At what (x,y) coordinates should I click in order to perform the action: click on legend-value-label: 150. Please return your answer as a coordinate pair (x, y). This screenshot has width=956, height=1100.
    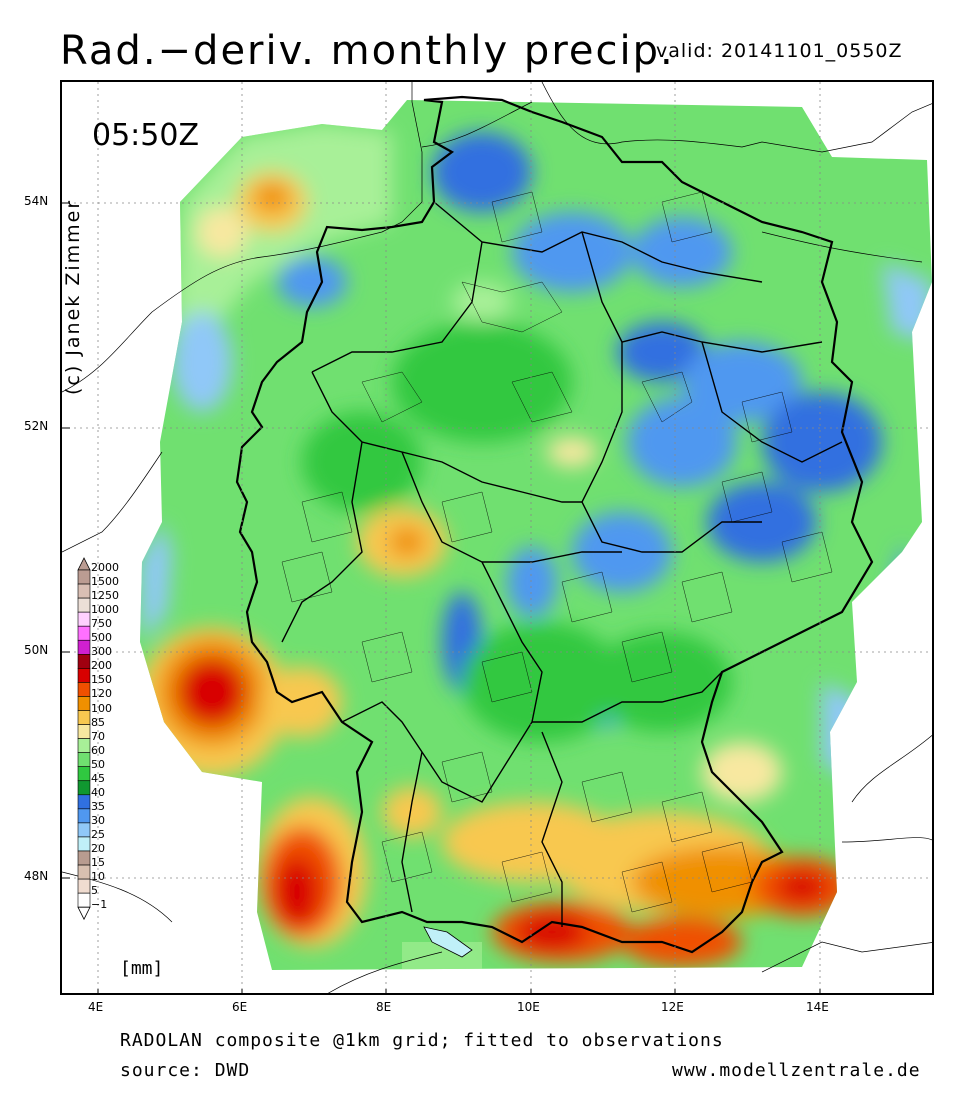
    Looking at the image, I should click on (101, 680).